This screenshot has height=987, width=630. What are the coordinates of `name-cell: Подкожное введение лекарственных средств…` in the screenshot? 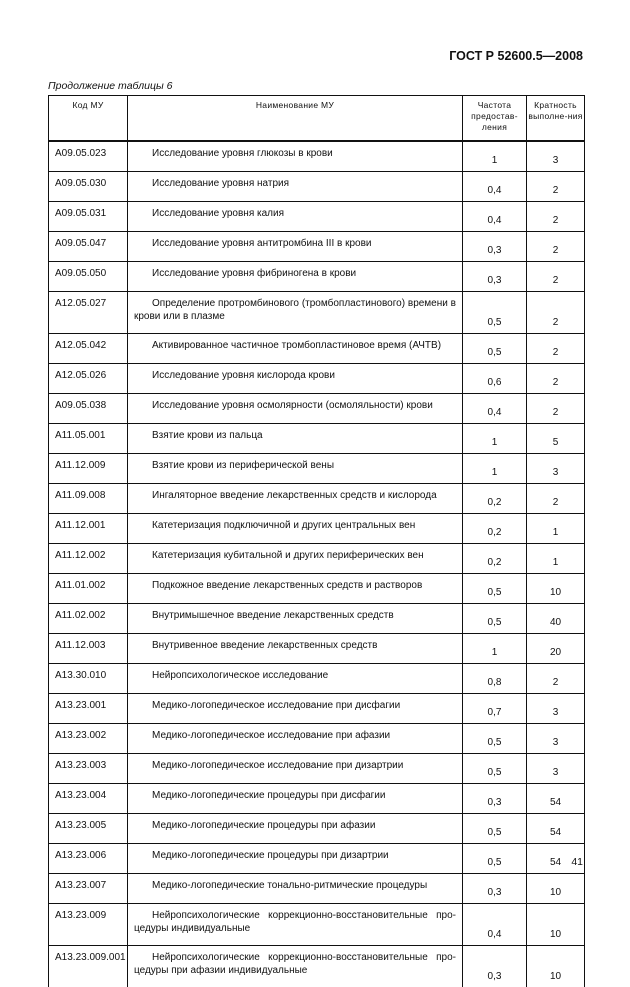 It's located at (295, 589).